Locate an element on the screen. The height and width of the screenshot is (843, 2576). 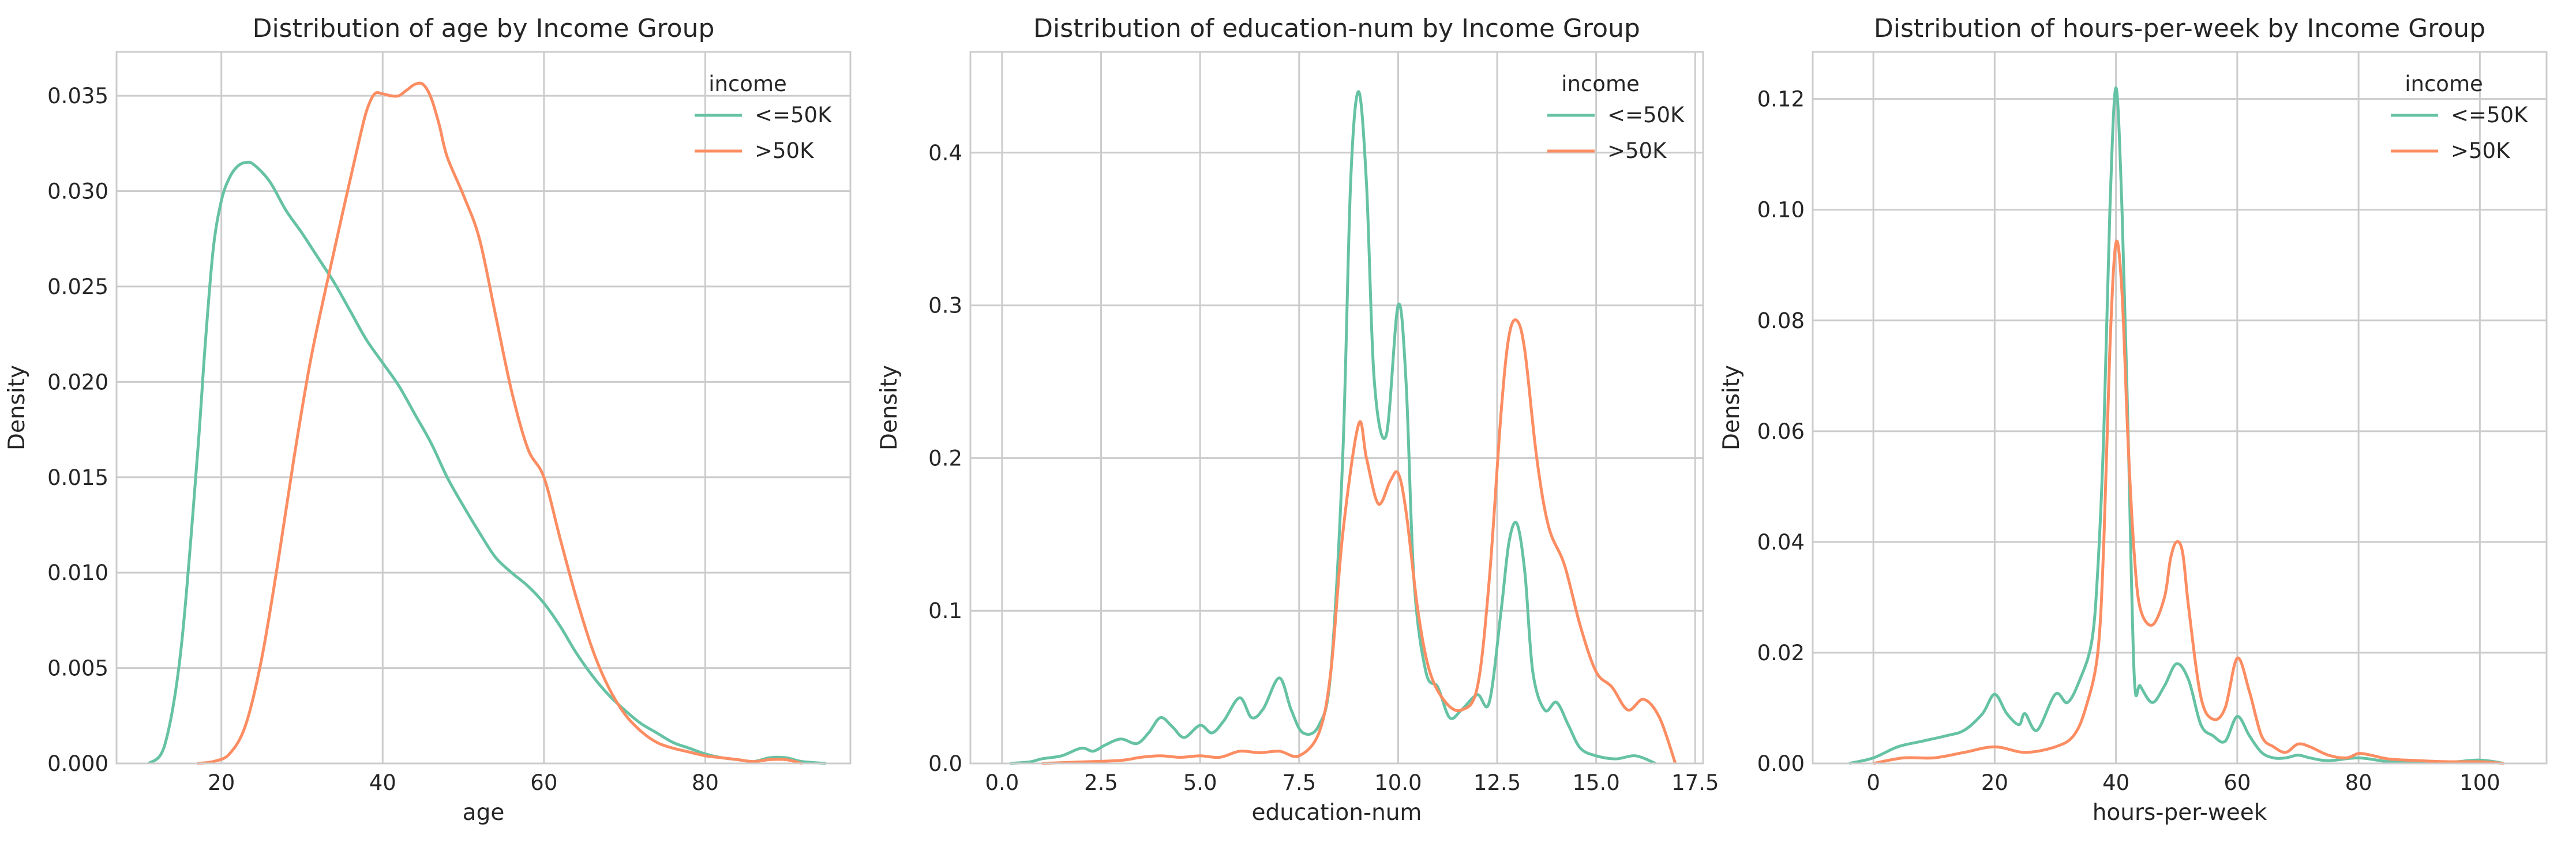
y-tick-label: 0.015 is located at coordinates (77, 477).